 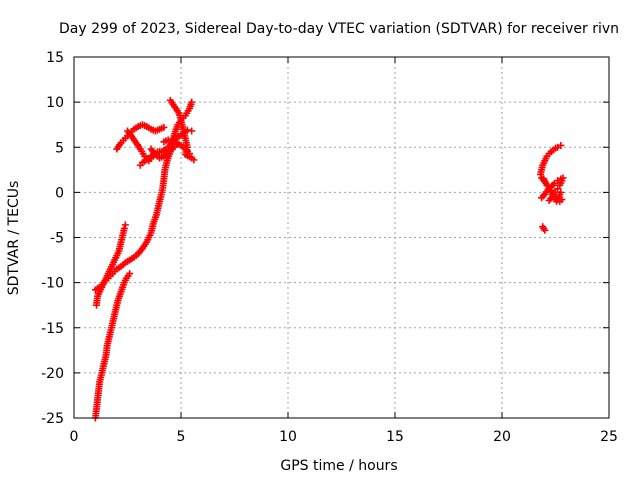 I want to click on y-tick-label: 5, so click(x=59, y=148).